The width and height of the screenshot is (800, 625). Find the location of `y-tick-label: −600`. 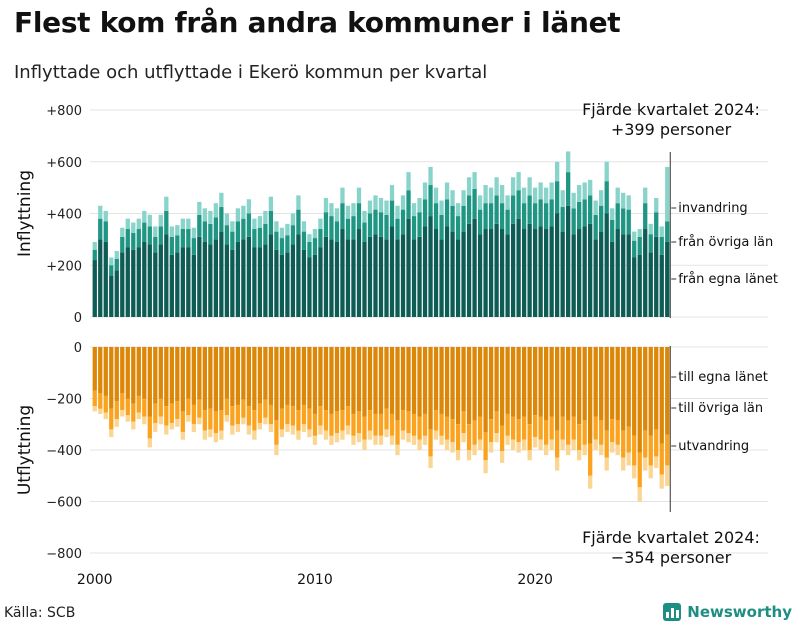

y-tick-label: −600 is located at coordinates (64, 503).